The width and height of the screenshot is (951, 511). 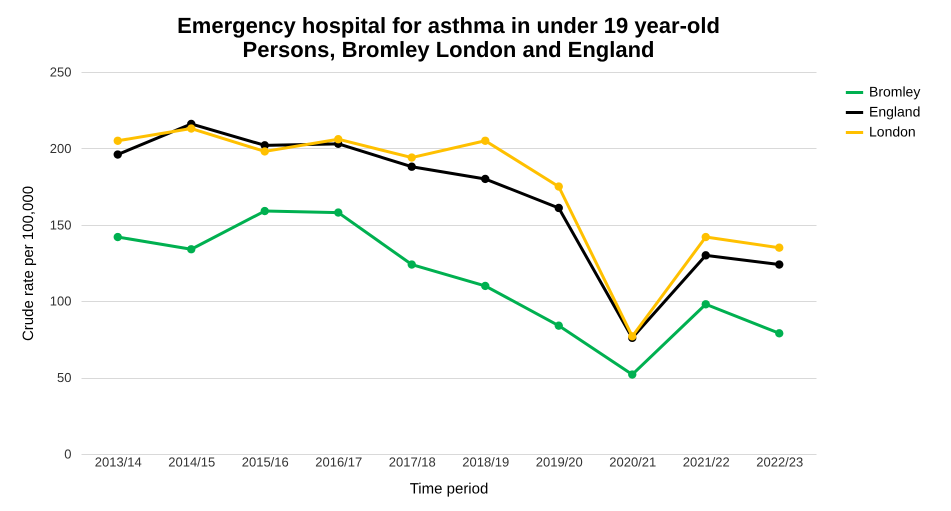 What do you see at coordinates (265, 462) in the screenshot?
I see `x-tick-label: 2015/16` at bounding box center [265, 462].